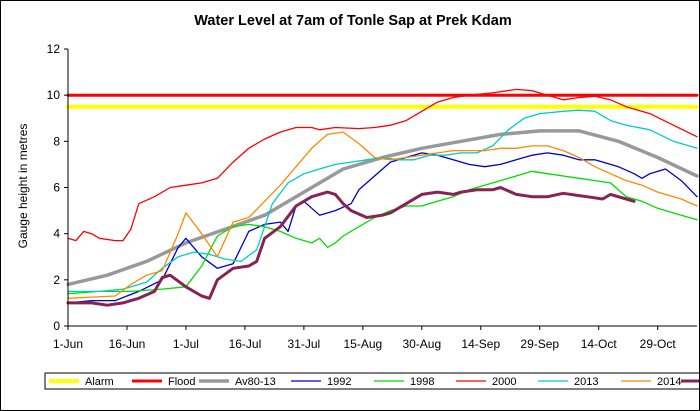 The width and height of the screenshot is (700, 411). What do you see at coordinates (127, 344) in the screenshot?
I see `x-tick-label: 16-Jun` at bounding box center [127, 344].